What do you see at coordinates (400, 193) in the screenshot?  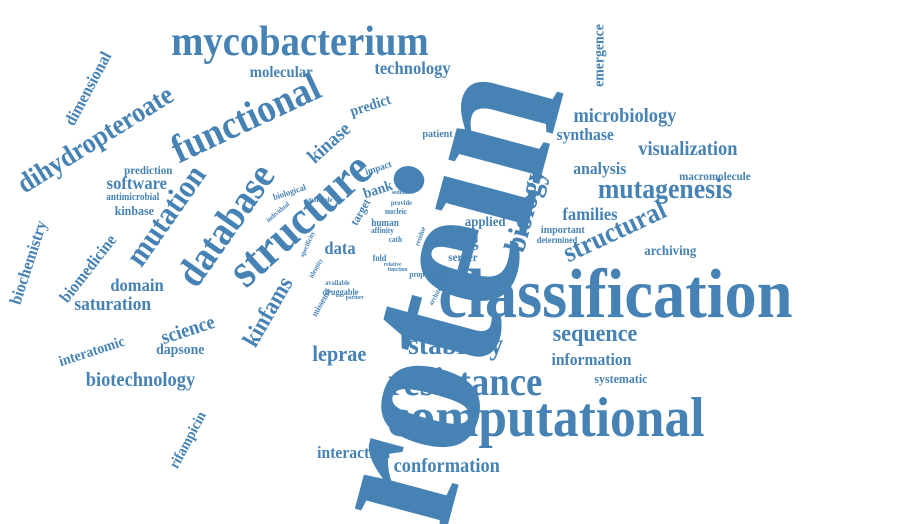 I see `word-sodium: sodium` at bounding box center [400, 193].